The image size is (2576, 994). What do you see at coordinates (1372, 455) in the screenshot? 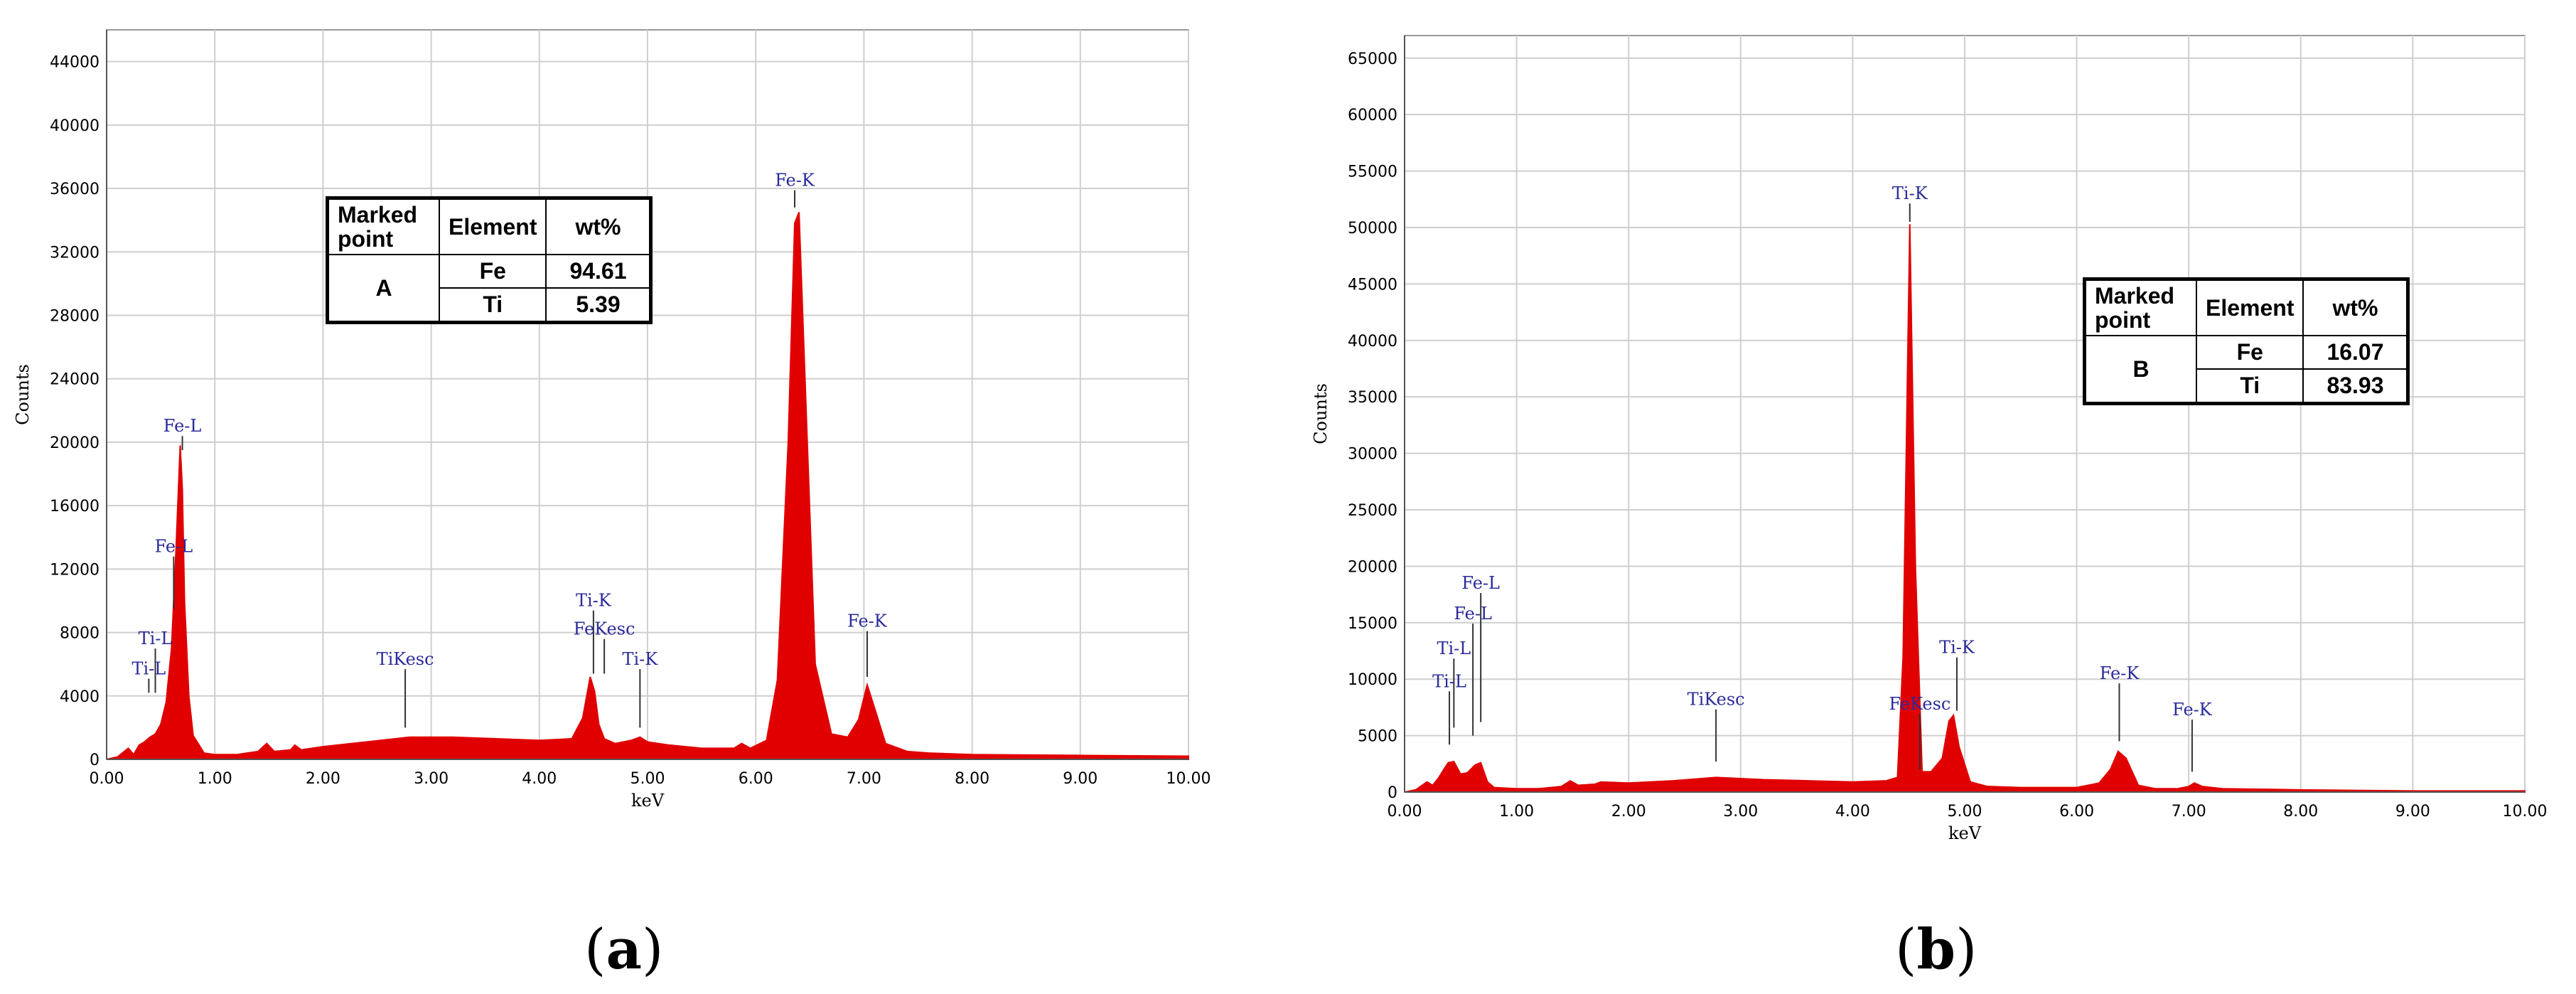
I see `y-tick-label: 30000` at bounding box center [1372, 455].